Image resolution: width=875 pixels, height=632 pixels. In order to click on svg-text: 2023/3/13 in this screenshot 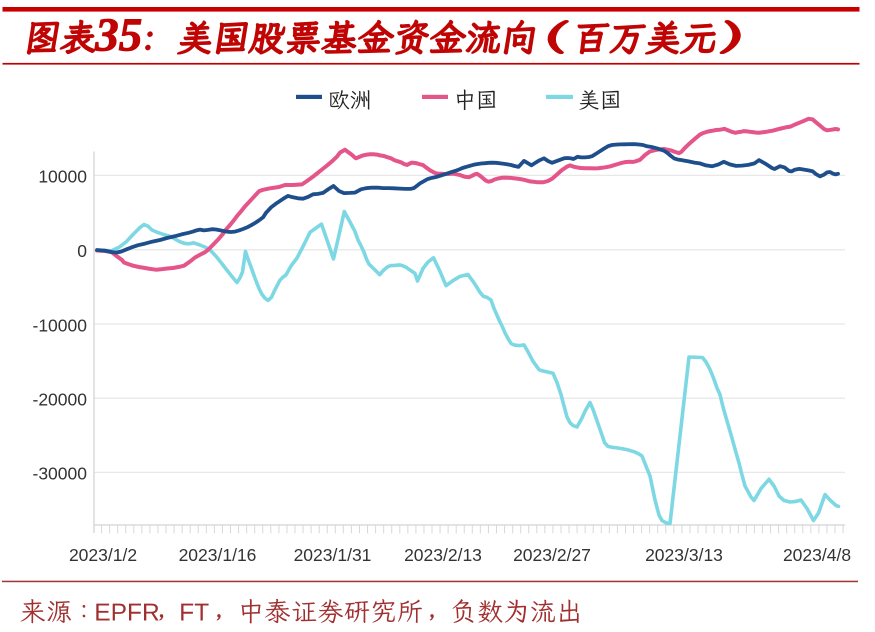, I will do `click(684, 555)`.